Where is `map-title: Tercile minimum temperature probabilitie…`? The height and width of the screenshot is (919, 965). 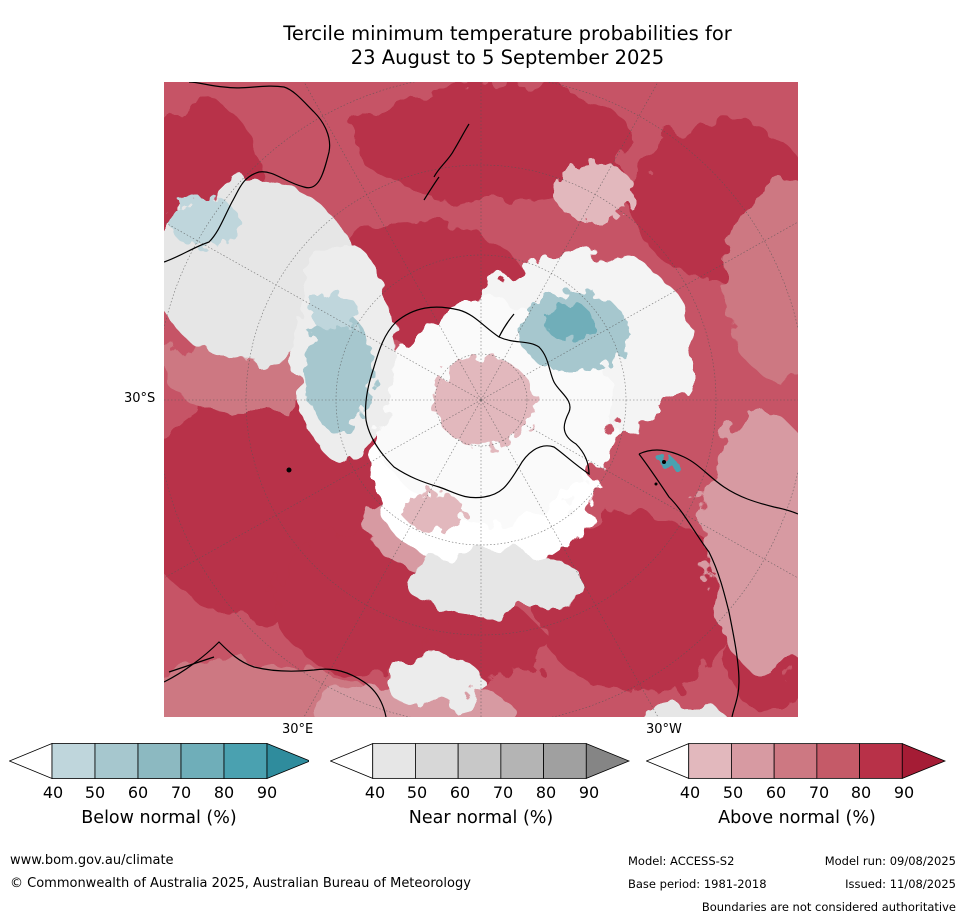
map-title: Tercile minimum temperature probabilitie… is located at coordinates (482, 46).